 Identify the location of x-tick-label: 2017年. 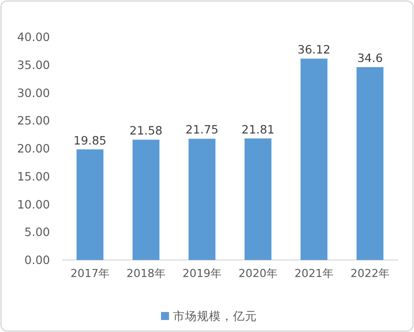
(90, 273).